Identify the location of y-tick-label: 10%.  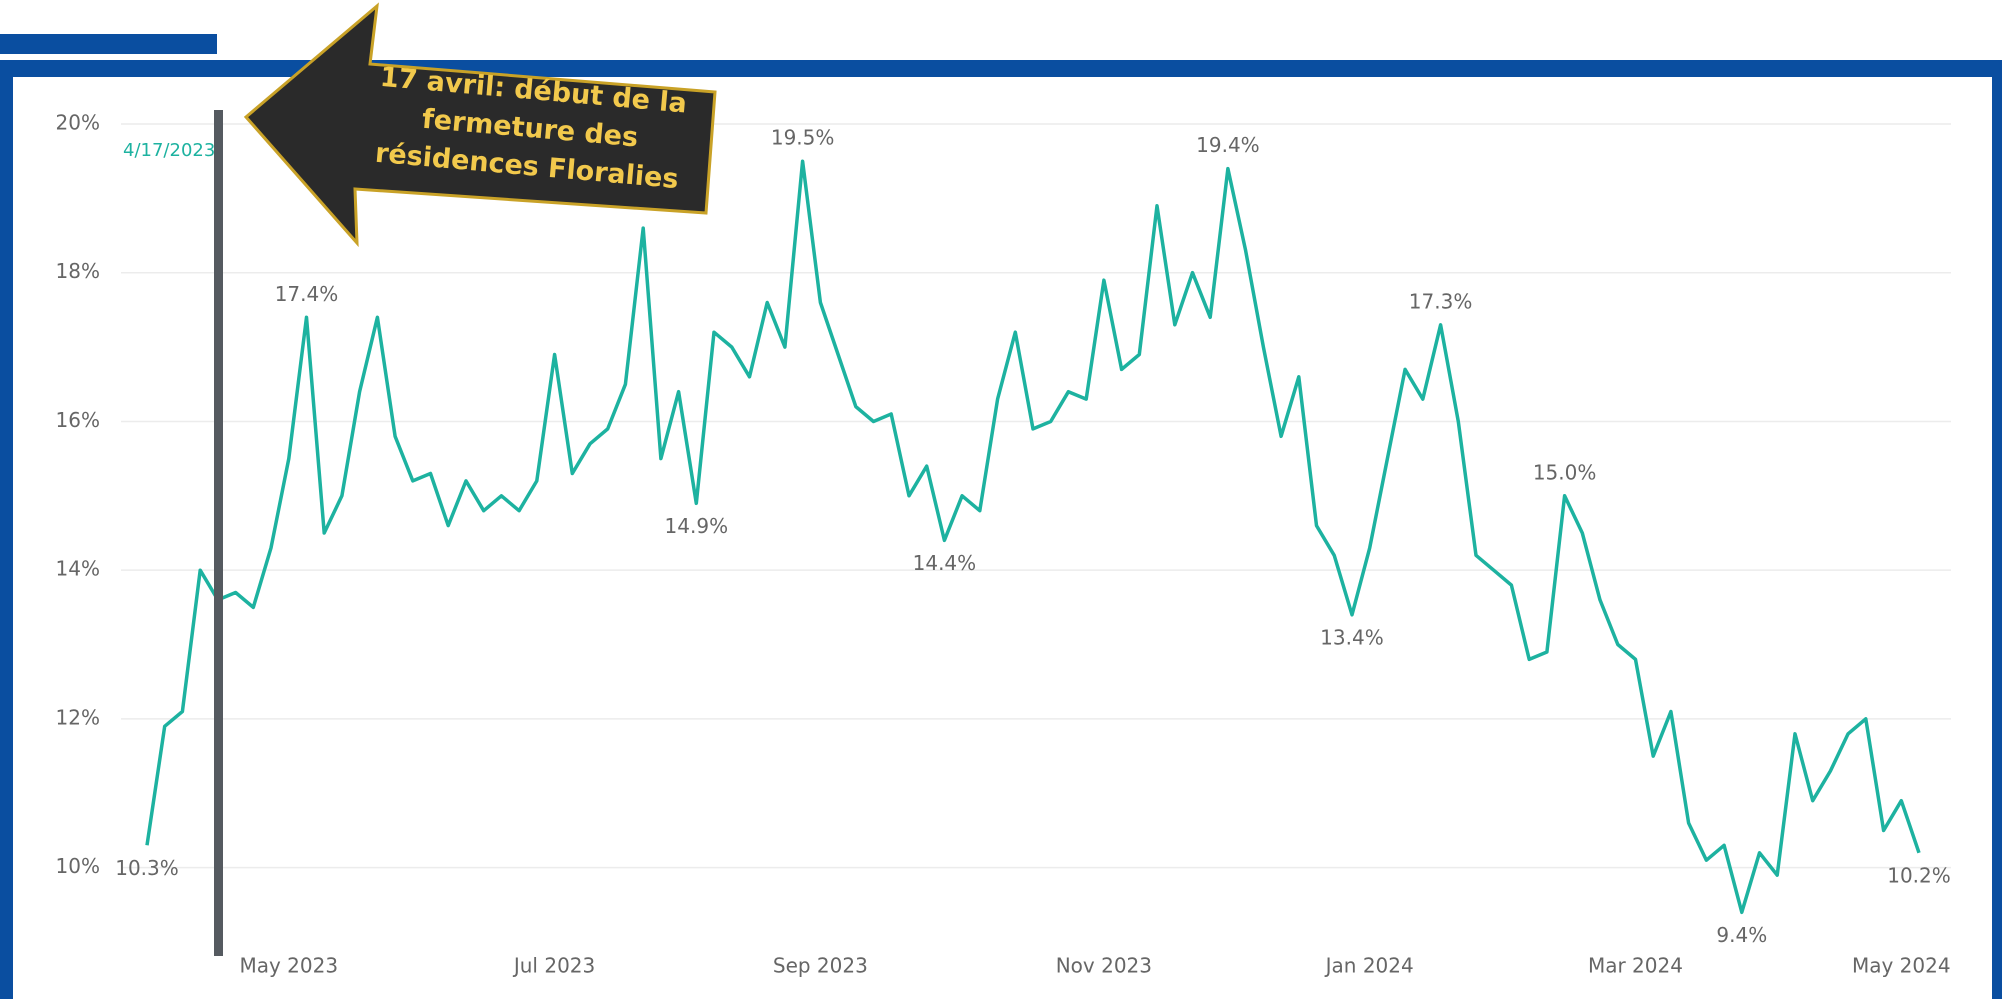
(78, 866).